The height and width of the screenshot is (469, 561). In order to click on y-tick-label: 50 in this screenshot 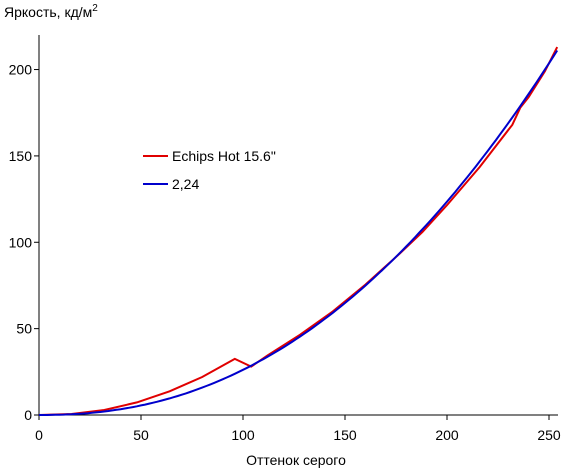, I will do `click(24, 329)`.